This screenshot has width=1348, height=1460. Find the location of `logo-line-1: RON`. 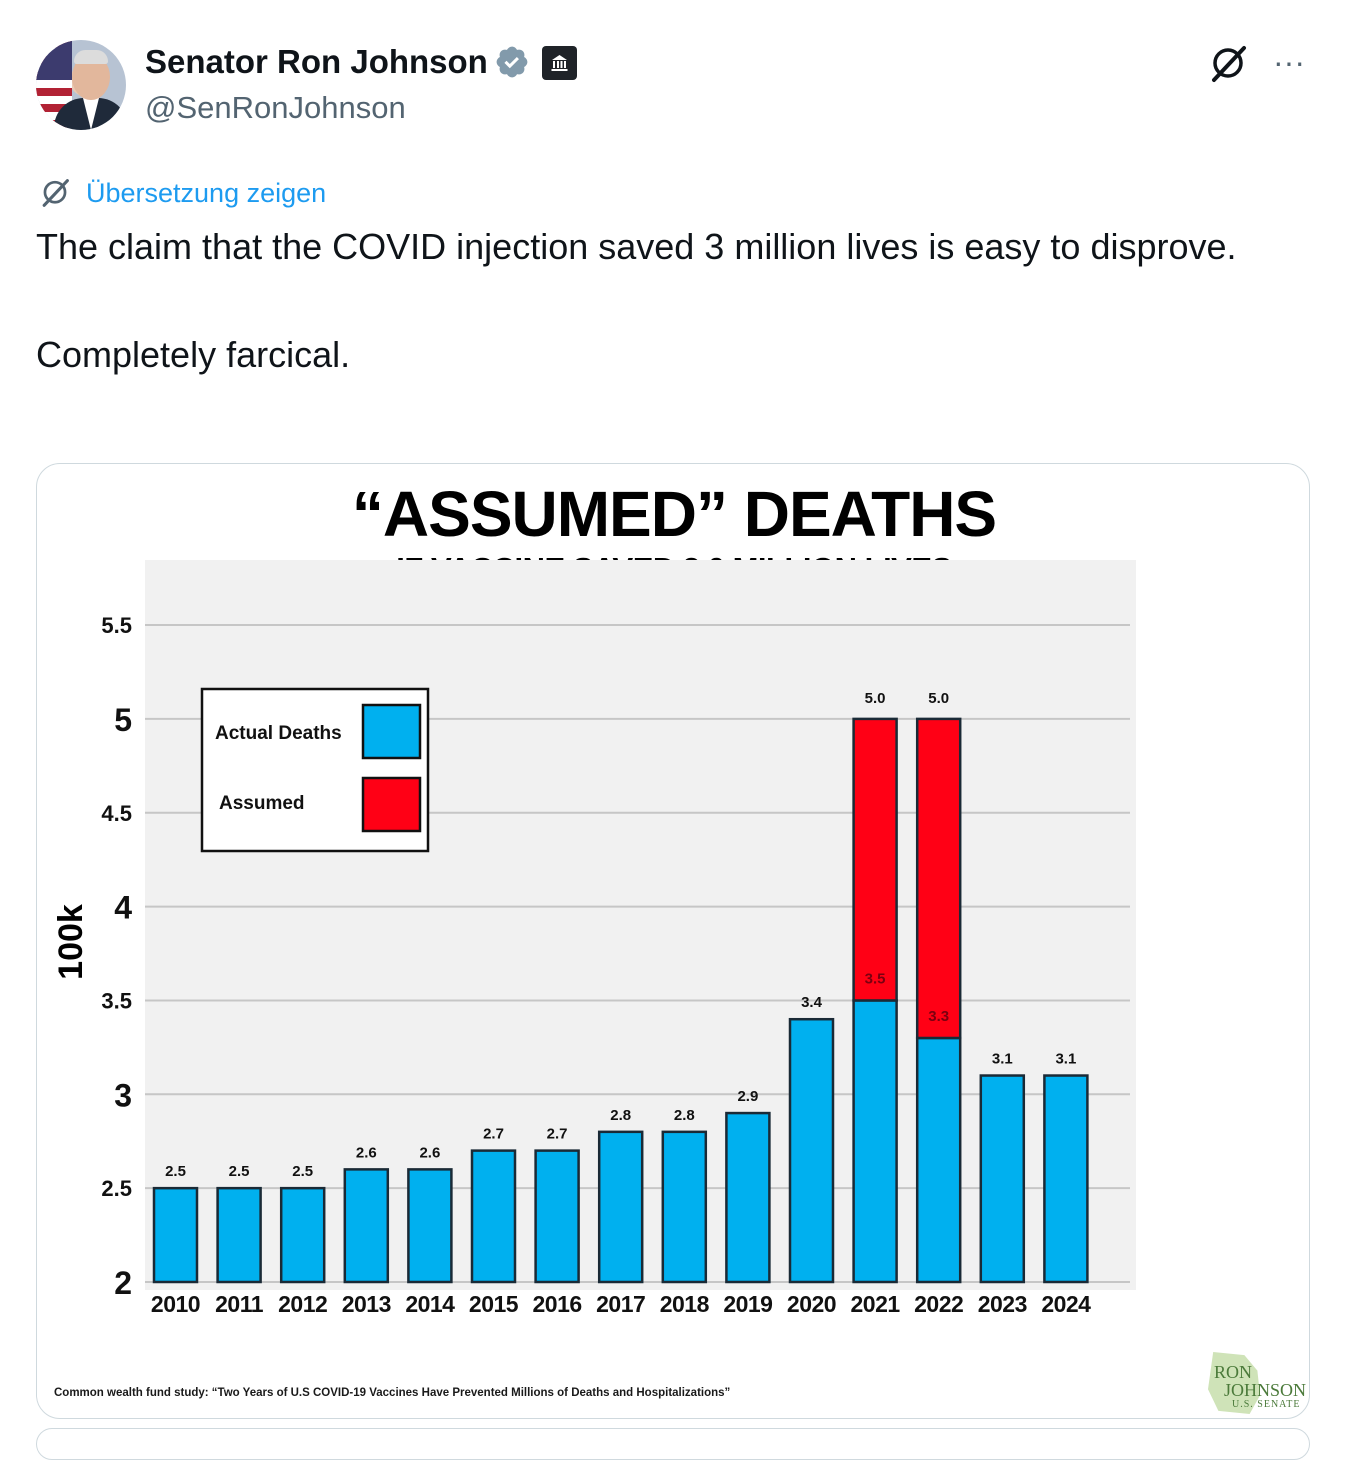

logo-line-1: RON is located at coordinates (1233, 1372).